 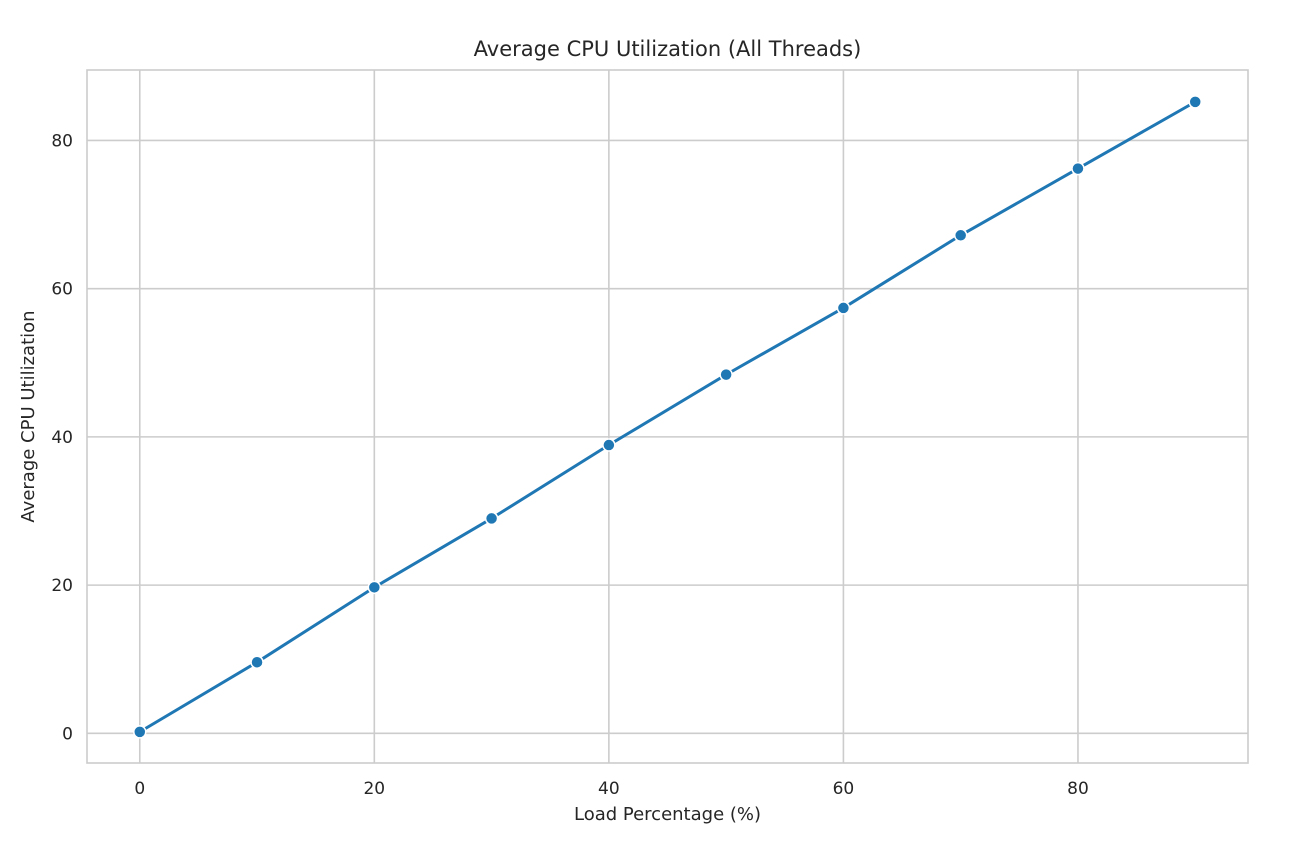 What do you see at coordinates (609, 789) in the screenshot?
I see `x-tick-label: 40` at bounding box center [609, 789].